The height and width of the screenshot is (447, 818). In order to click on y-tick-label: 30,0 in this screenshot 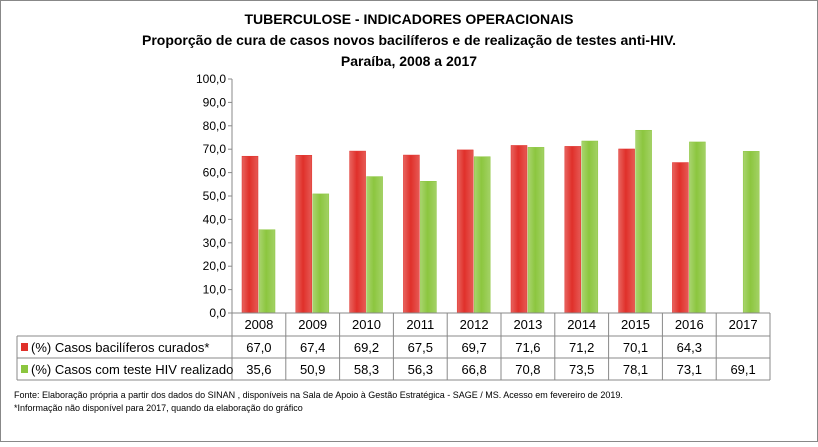, I will do `click(215, 243)`.